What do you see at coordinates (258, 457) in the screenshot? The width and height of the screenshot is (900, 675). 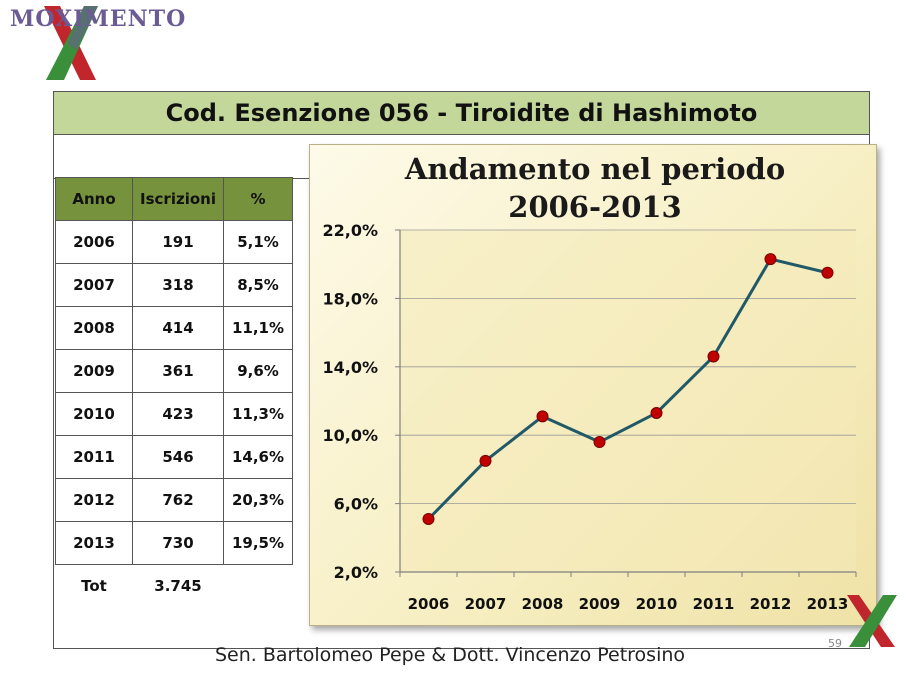 I see `cell-percent: 14,6%` at bounding box center [258, 457].